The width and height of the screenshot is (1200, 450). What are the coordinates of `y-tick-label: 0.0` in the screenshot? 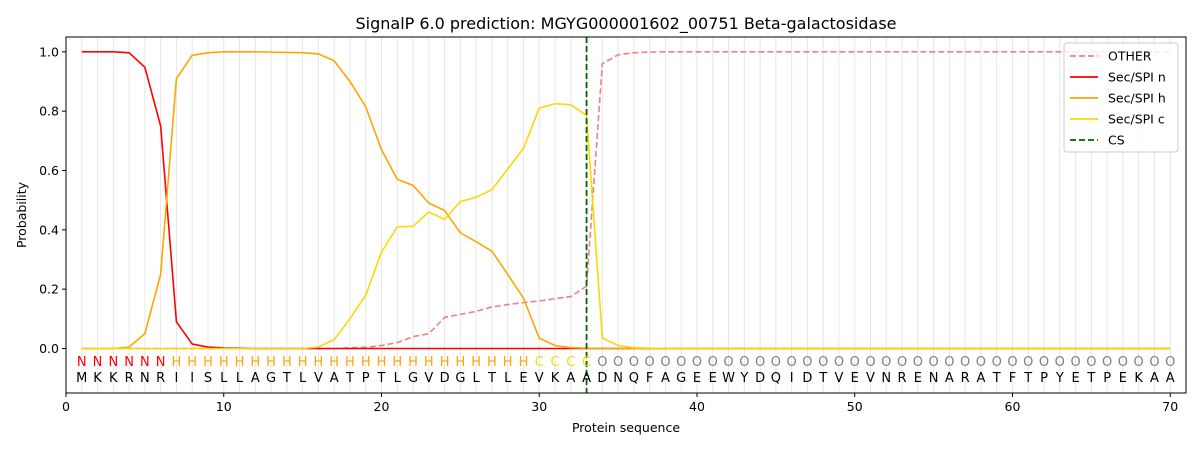 It's located at (49, 348).